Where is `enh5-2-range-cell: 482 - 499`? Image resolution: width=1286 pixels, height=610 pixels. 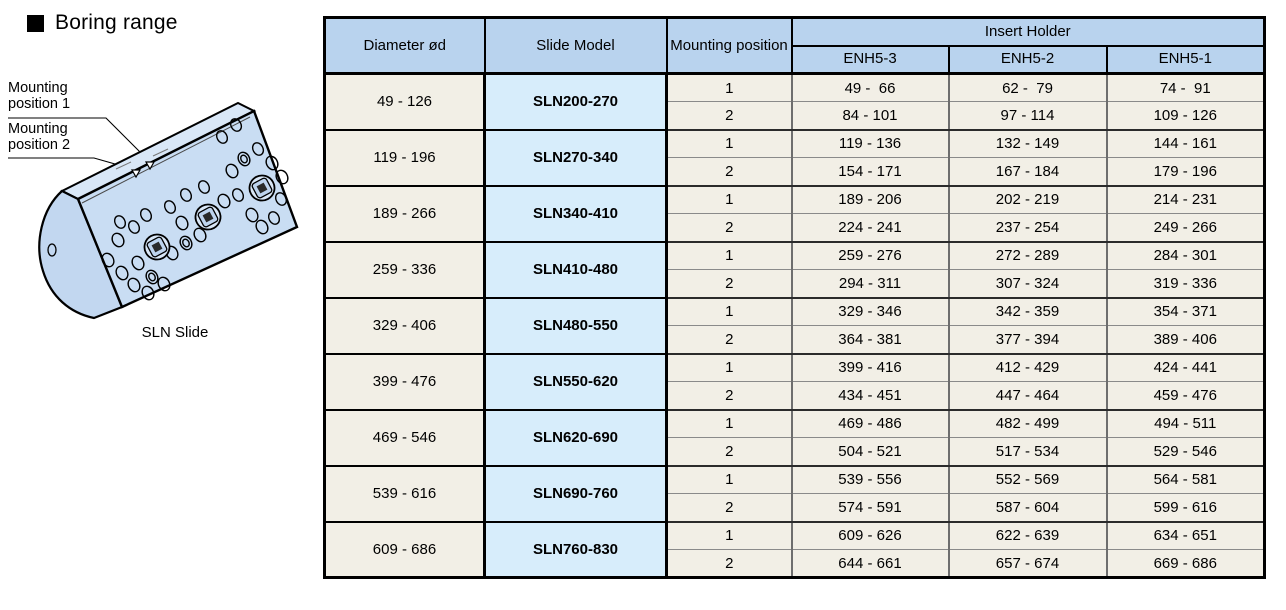 enh5-2-range-cell: 482 - 499 is located at coordinates (1028, 423).